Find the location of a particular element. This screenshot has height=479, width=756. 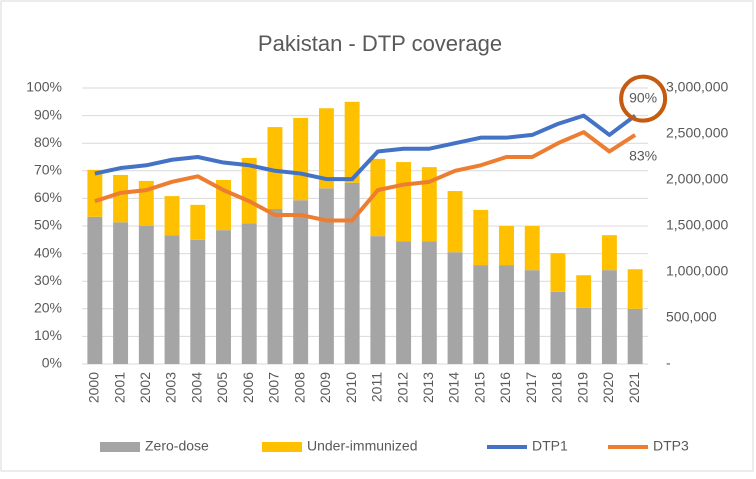

highlight-circle is located at coordinates (643, 98).